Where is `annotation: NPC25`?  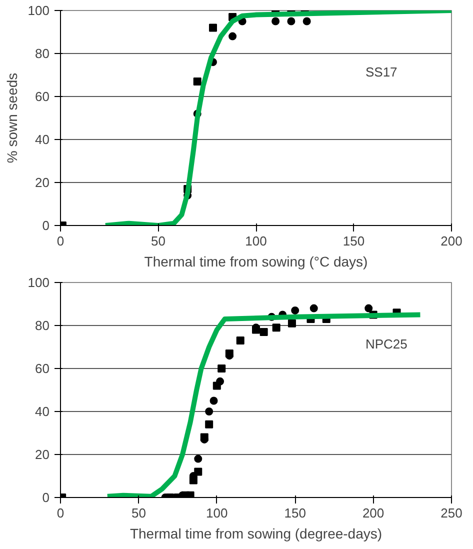
annotation: NPC25 is located at coordinates (386, 344).